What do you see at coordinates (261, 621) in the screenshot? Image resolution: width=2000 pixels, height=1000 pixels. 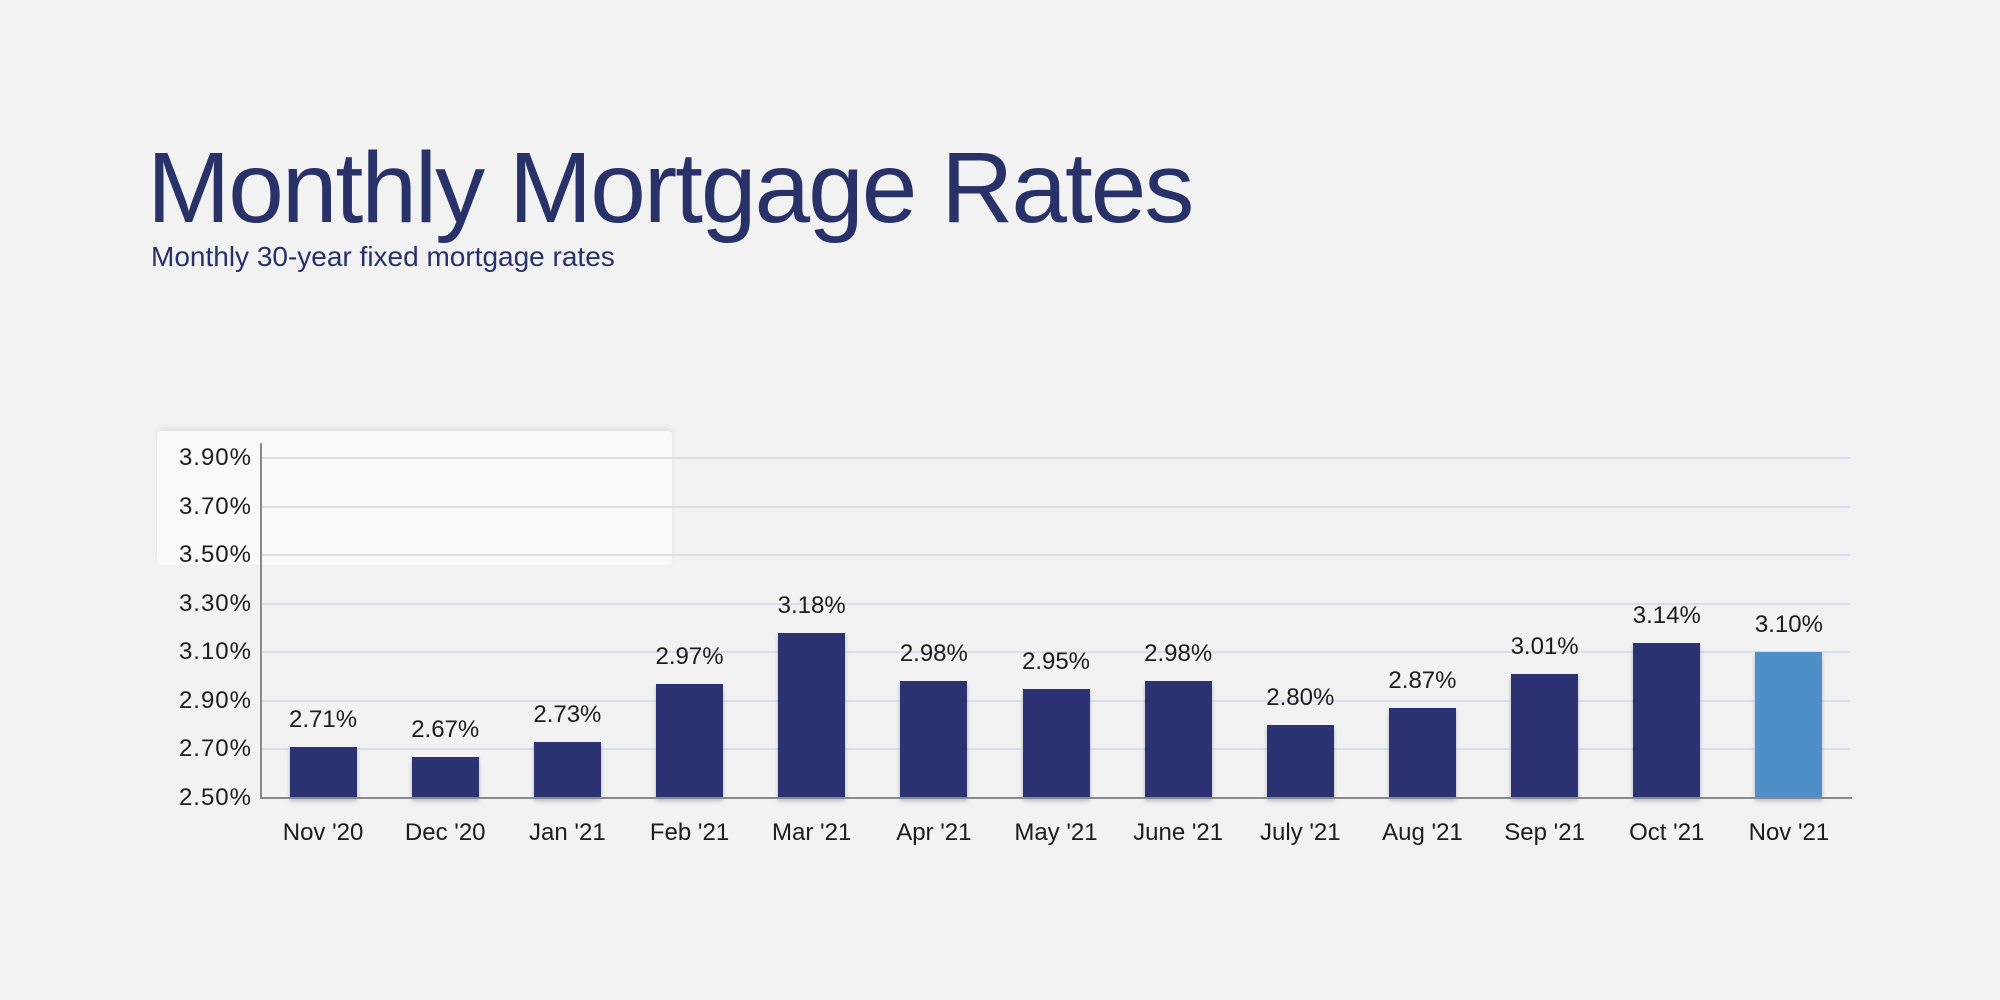 I see `y-axis-line` at bounding box center [261, 621].